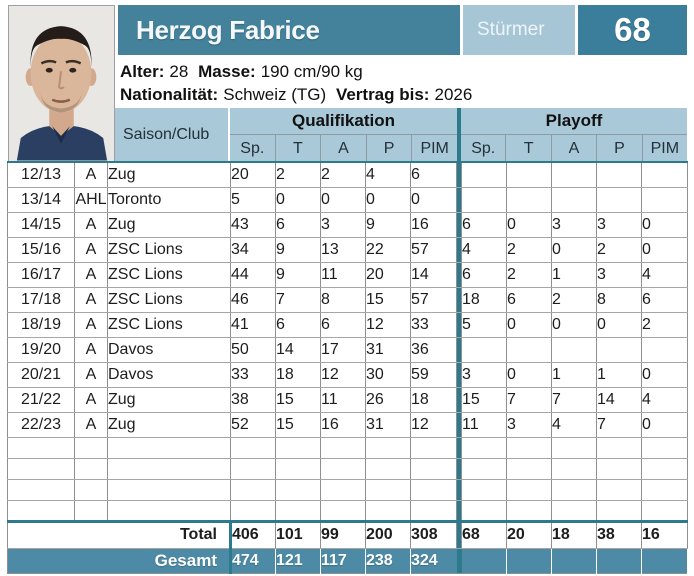 This screenshot has width=694, height=576. What do you see at coordinates (574, 400) in the screenshot?
I see `cell-playoff-stat: 7` at bounding box center [574, 400].